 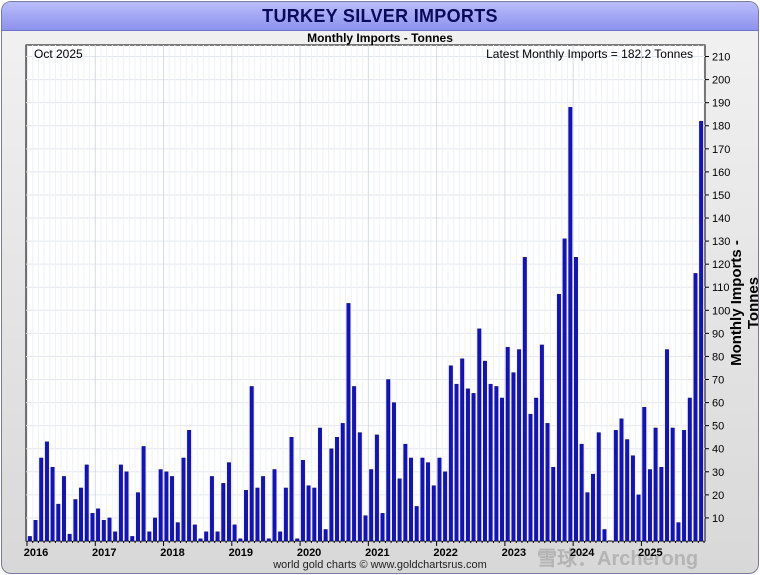 What do you see at coordinates (36, 553) in the screenshot?
I see `x-tick-label: 2016` at bounding box center [36, 553].